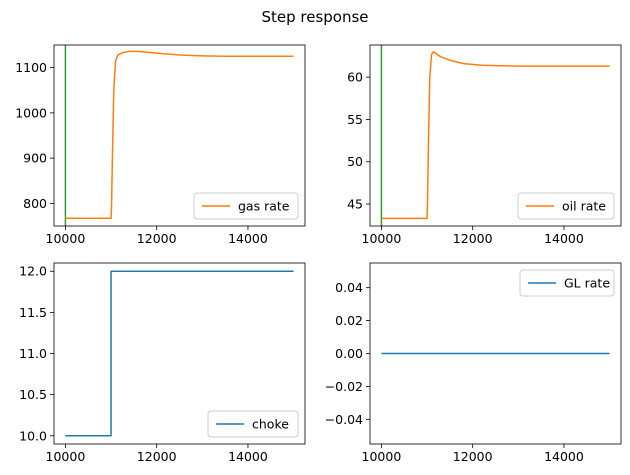 The height and width of the screenshot is (475, 630). What do you see at coordinates (35, 203) in the screenshot?
I see `gas-ytick-label: 800` at bounding box center [35, 203].